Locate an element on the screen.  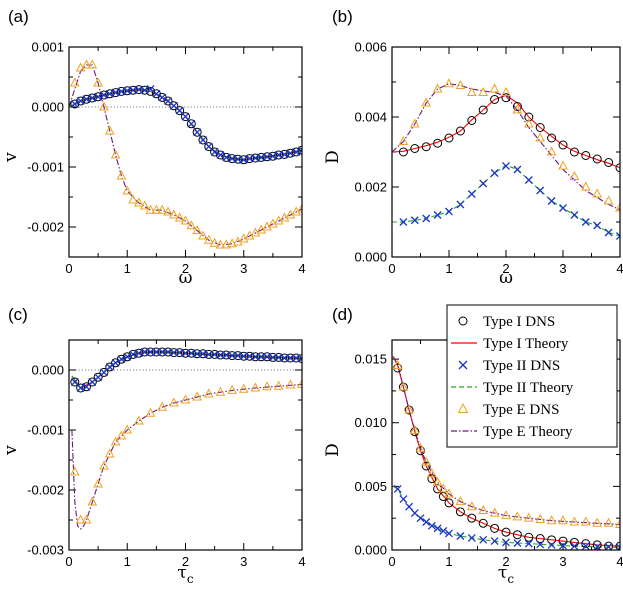
y-tick-label: -0.003 is located at coordinates (45, 550).